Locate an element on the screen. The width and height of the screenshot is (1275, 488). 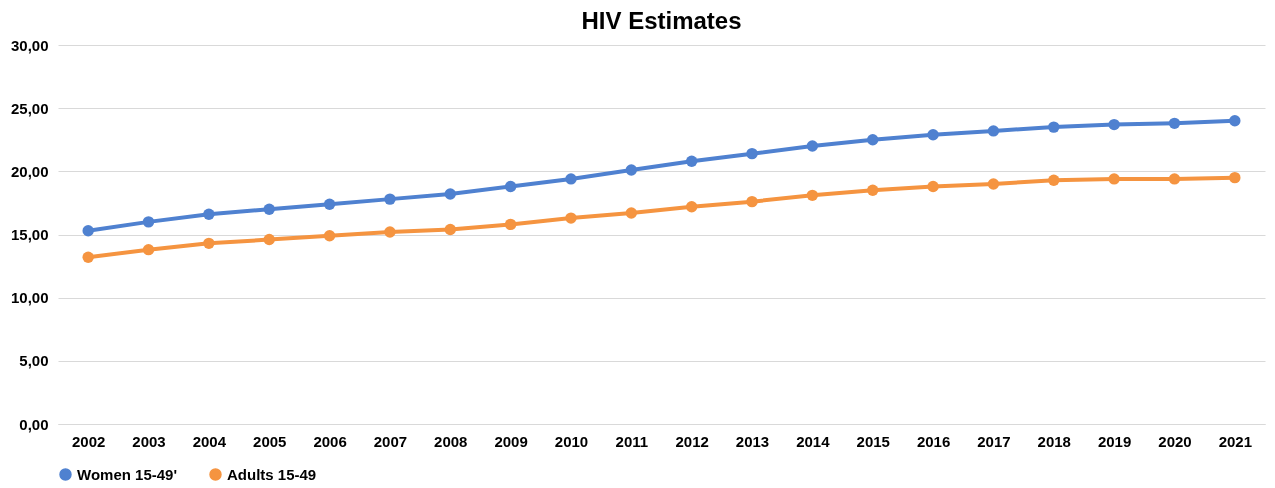
x-tick-label: 2008 is located at coordinates (451, 441).